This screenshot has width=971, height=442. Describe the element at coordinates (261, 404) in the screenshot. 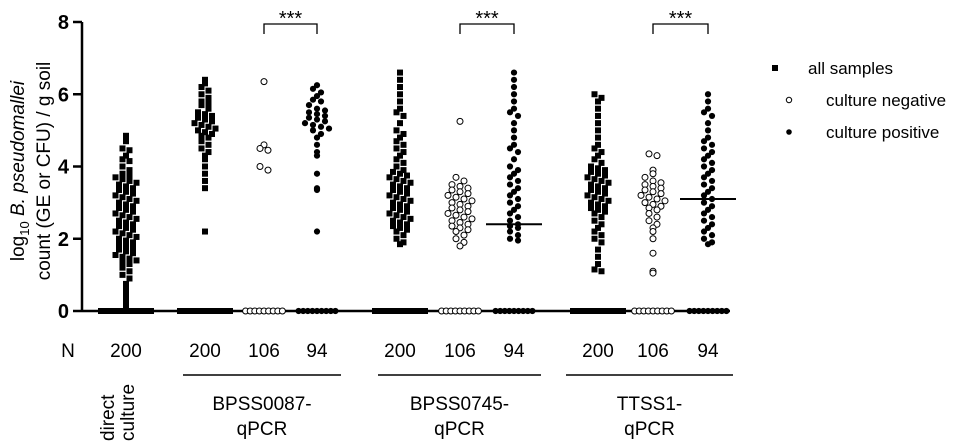

I see `group-label-line: BPSS0087-` at that location.